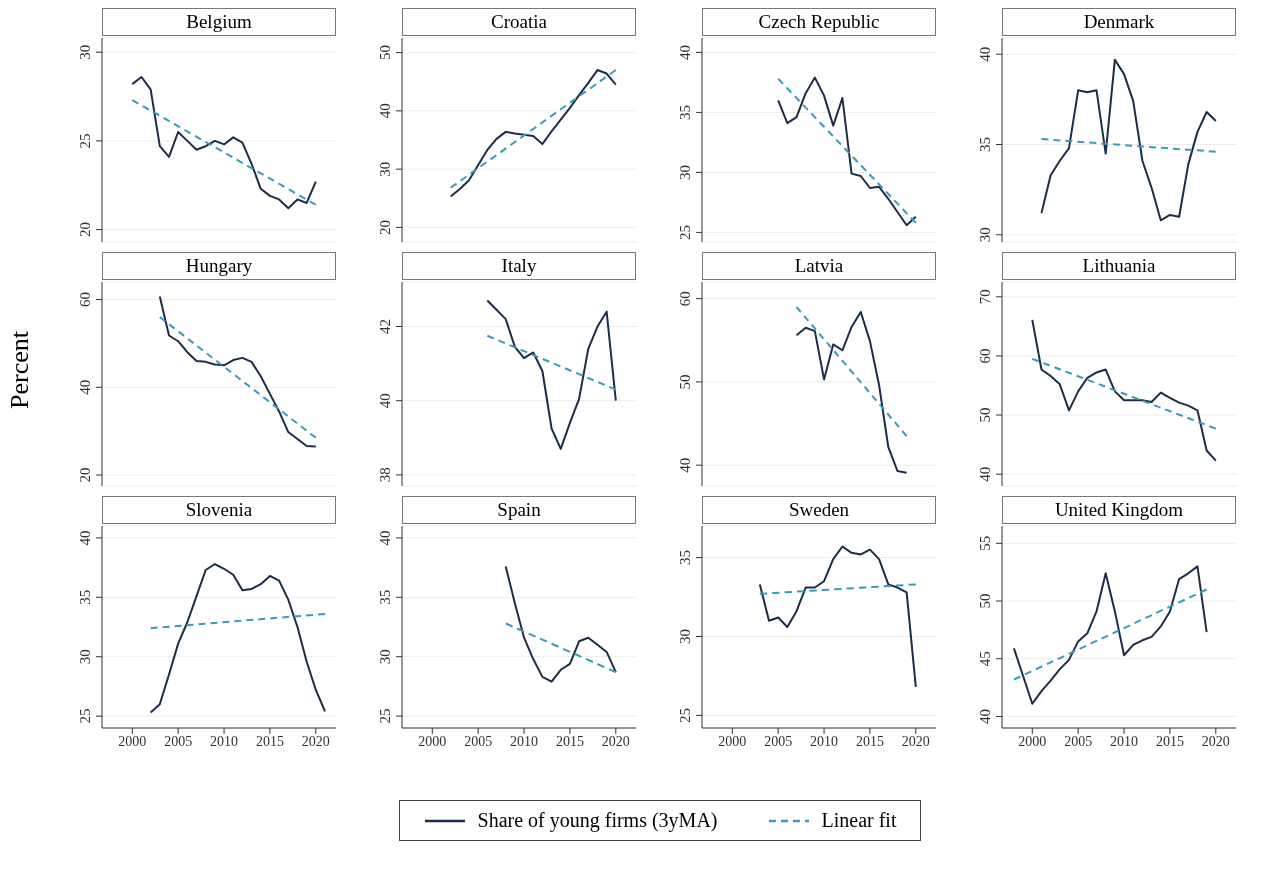  Describe the element at coordinates (385, 475) in the screenshot. I see `y-tick-label: 38` at that location.